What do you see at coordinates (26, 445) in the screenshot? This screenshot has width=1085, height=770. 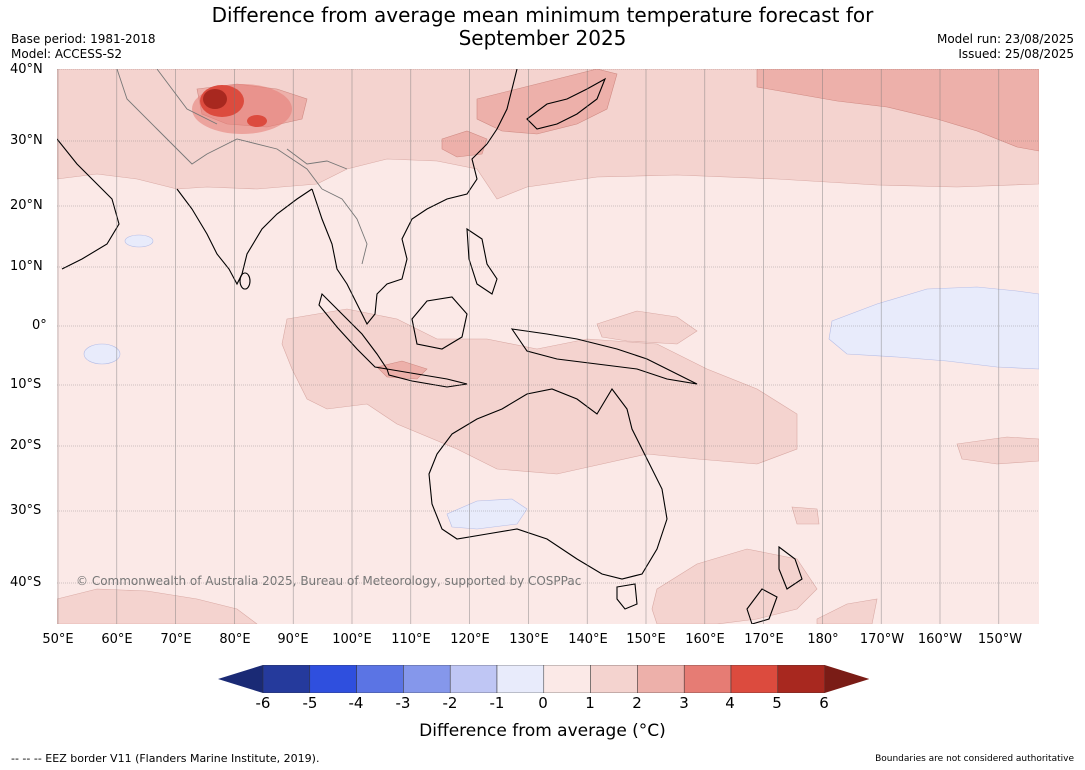 I see `lat-label-20s: 20°S` at bounding box center [26, 445].